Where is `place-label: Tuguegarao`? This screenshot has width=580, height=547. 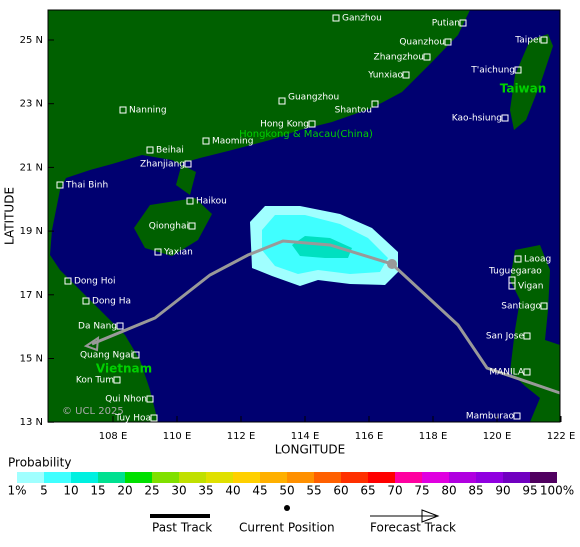 place-label: Tuguegarao is located at coordinates (515, 272).